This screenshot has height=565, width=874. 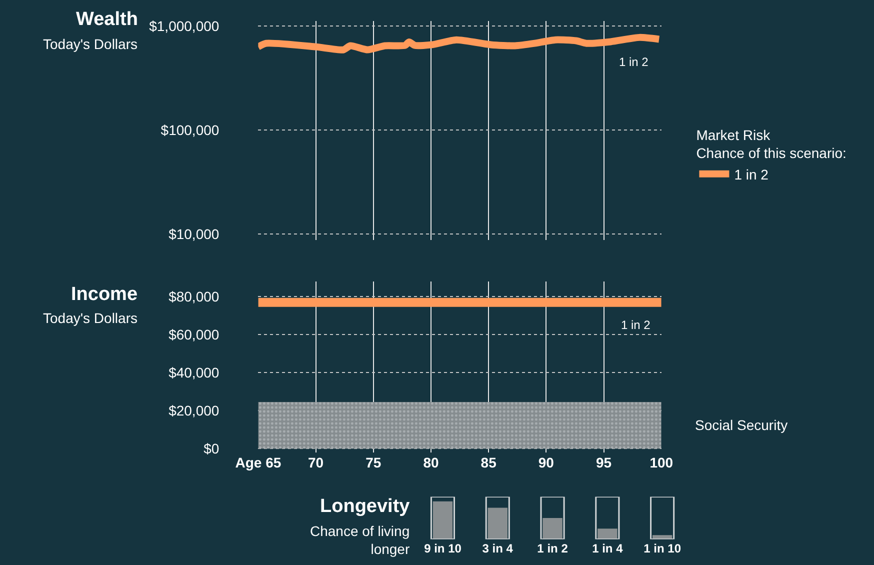 I want to click on legend-title: Market Risk Chance of this scenario:, so click(x=771, y=144).